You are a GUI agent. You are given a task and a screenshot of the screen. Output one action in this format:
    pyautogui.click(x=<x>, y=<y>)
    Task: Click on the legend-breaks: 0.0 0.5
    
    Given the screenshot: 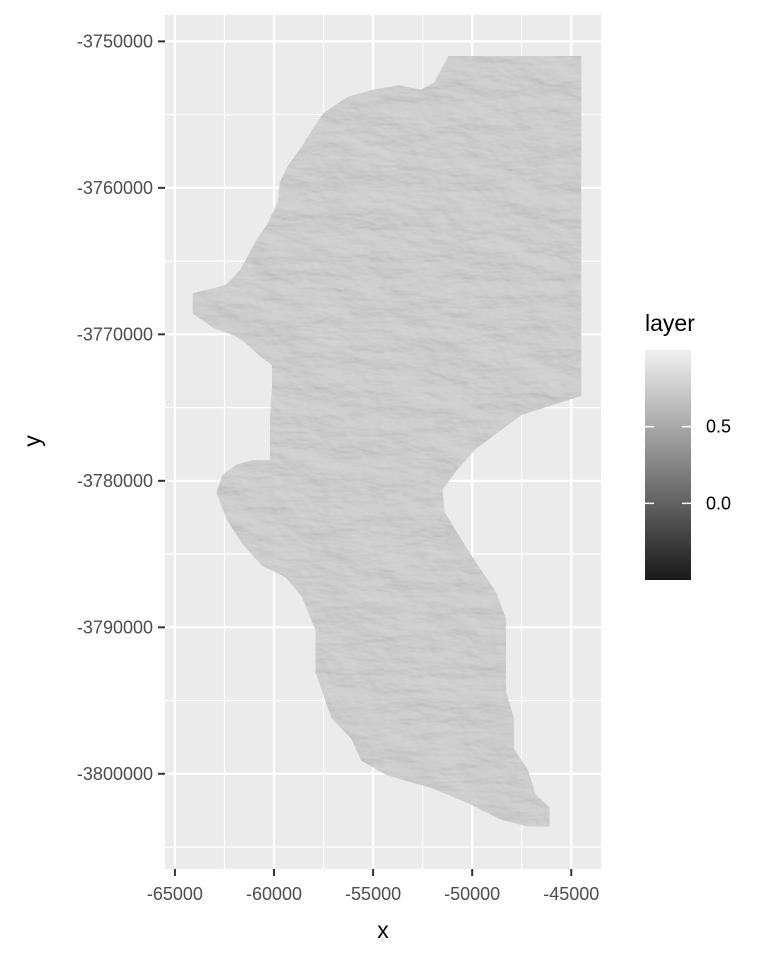 What is the action you would take?
    pyautogui.click(x=688, y=465)
    